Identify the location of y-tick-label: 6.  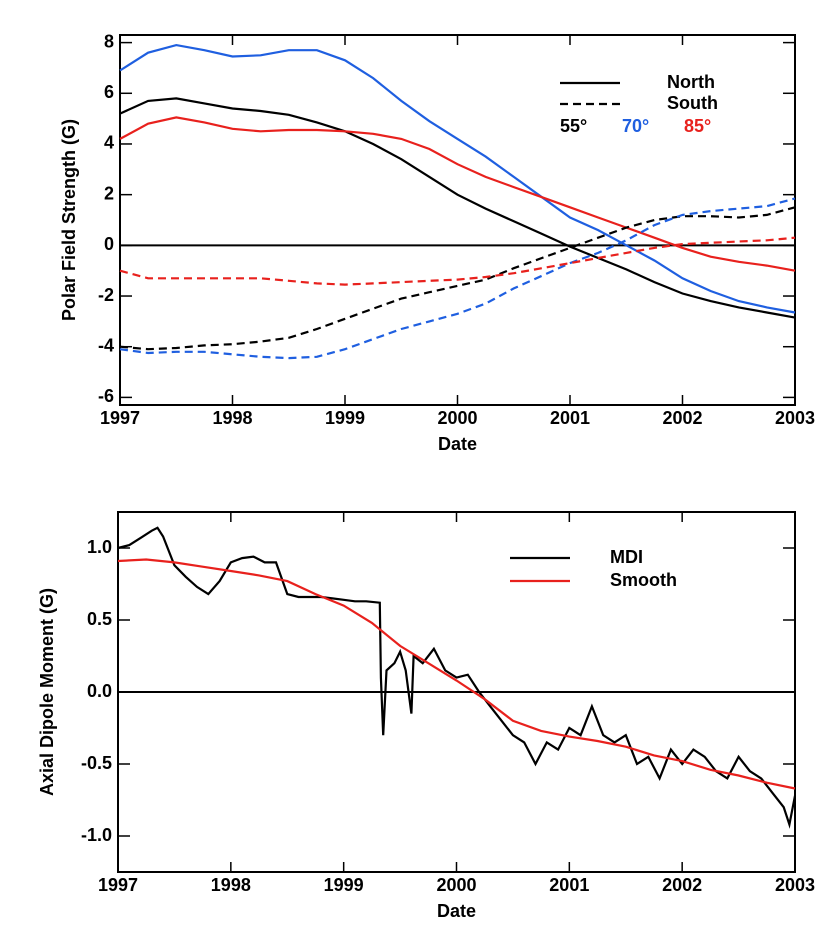
(109, 92).